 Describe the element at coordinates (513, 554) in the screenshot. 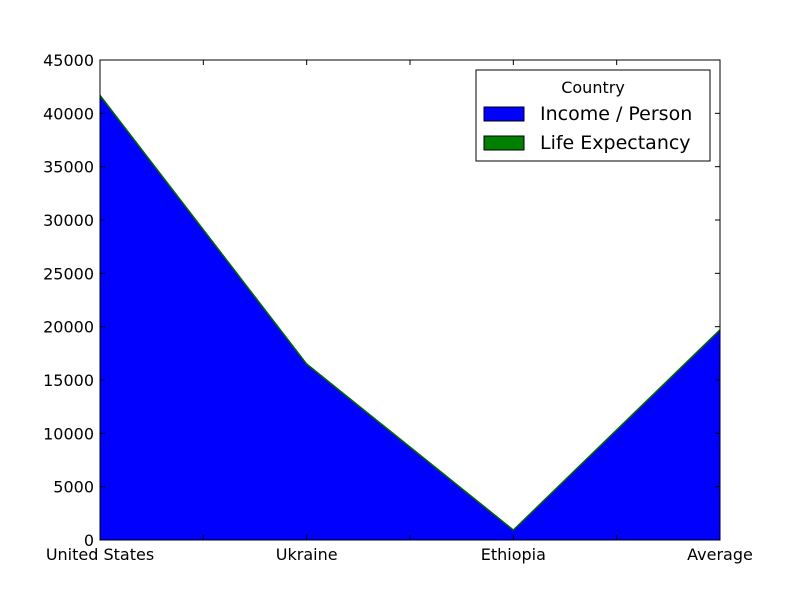

I see `x-tick-label: Ethiopia` at that location.